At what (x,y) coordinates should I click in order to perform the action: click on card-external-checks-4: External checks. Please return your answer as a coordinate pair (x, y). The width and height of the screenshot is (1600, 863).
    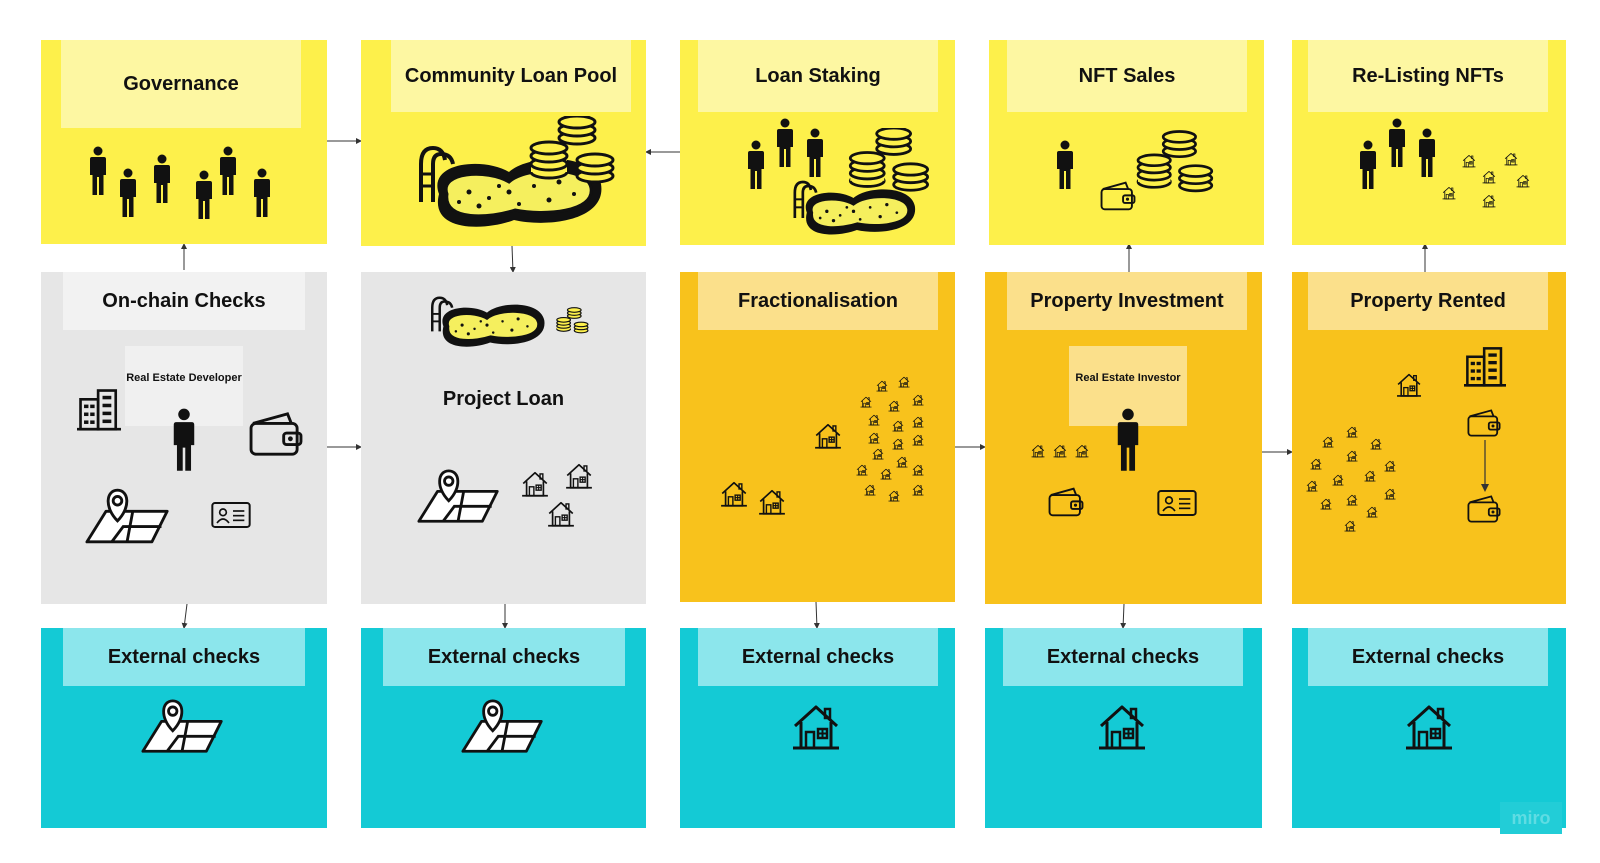
    Looking at the image, I should click on (1123, 728).